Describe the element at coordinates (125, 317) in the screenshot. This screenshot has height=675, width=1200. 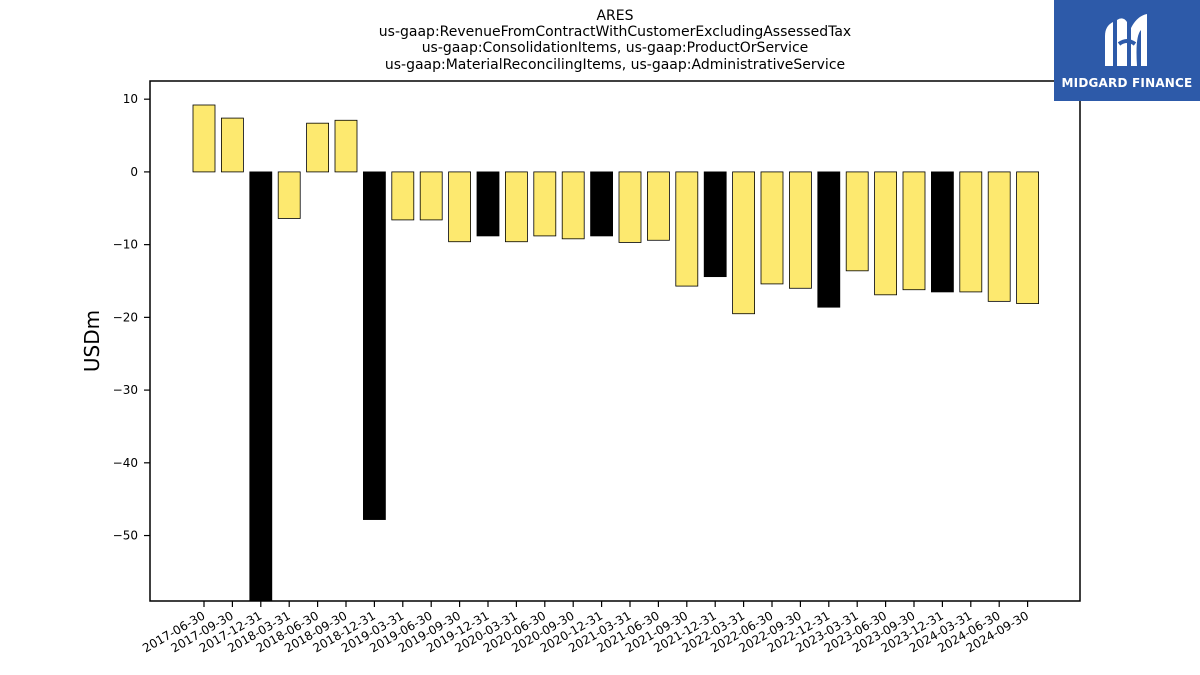
I see `y-tick-label: −20` at that location.